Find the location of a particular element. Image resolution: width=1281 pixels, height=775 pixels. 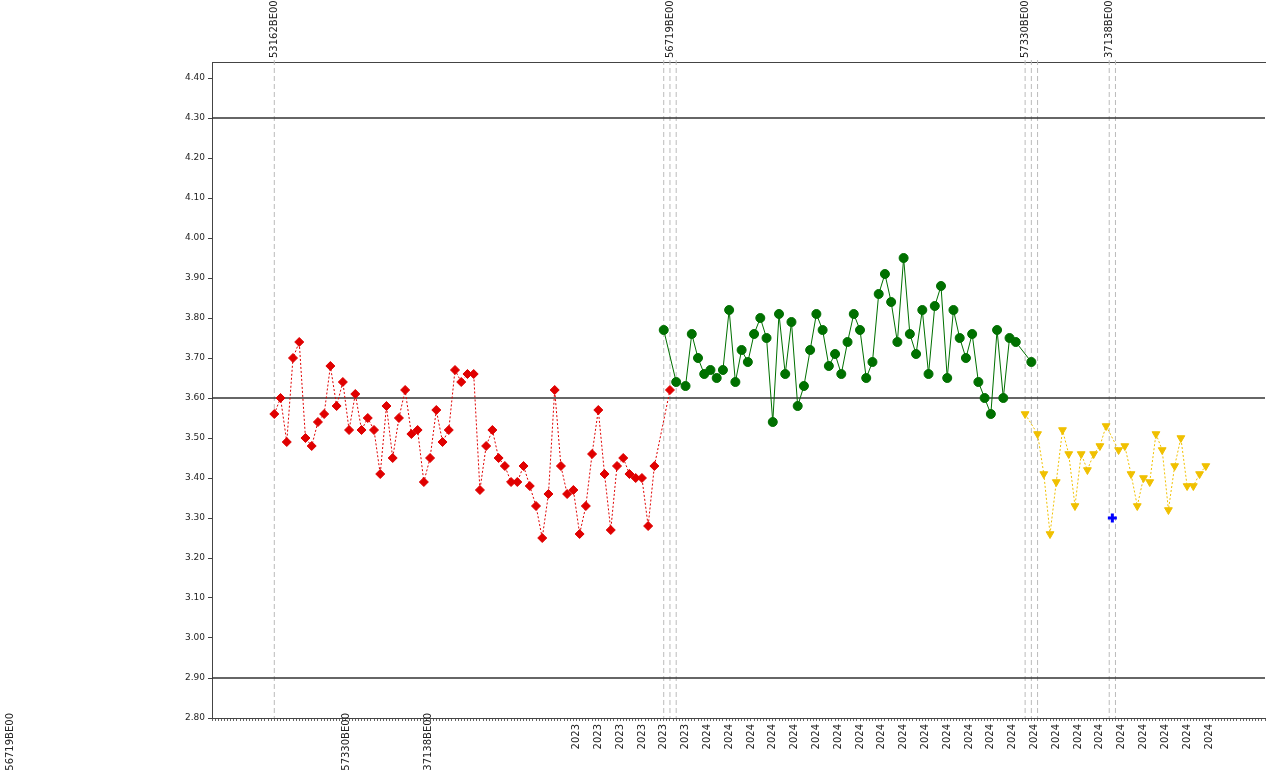

y-tick-label: 3.00 is located at coordinates (195, 637).